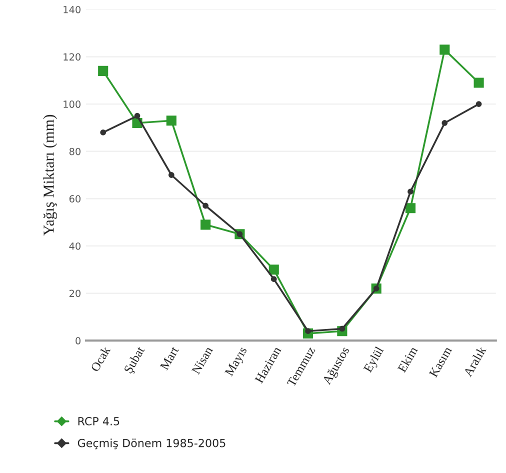  Describe the element at coordinates (75, 198) in the screenshot. I see `y-tick-label: 60` at that location.